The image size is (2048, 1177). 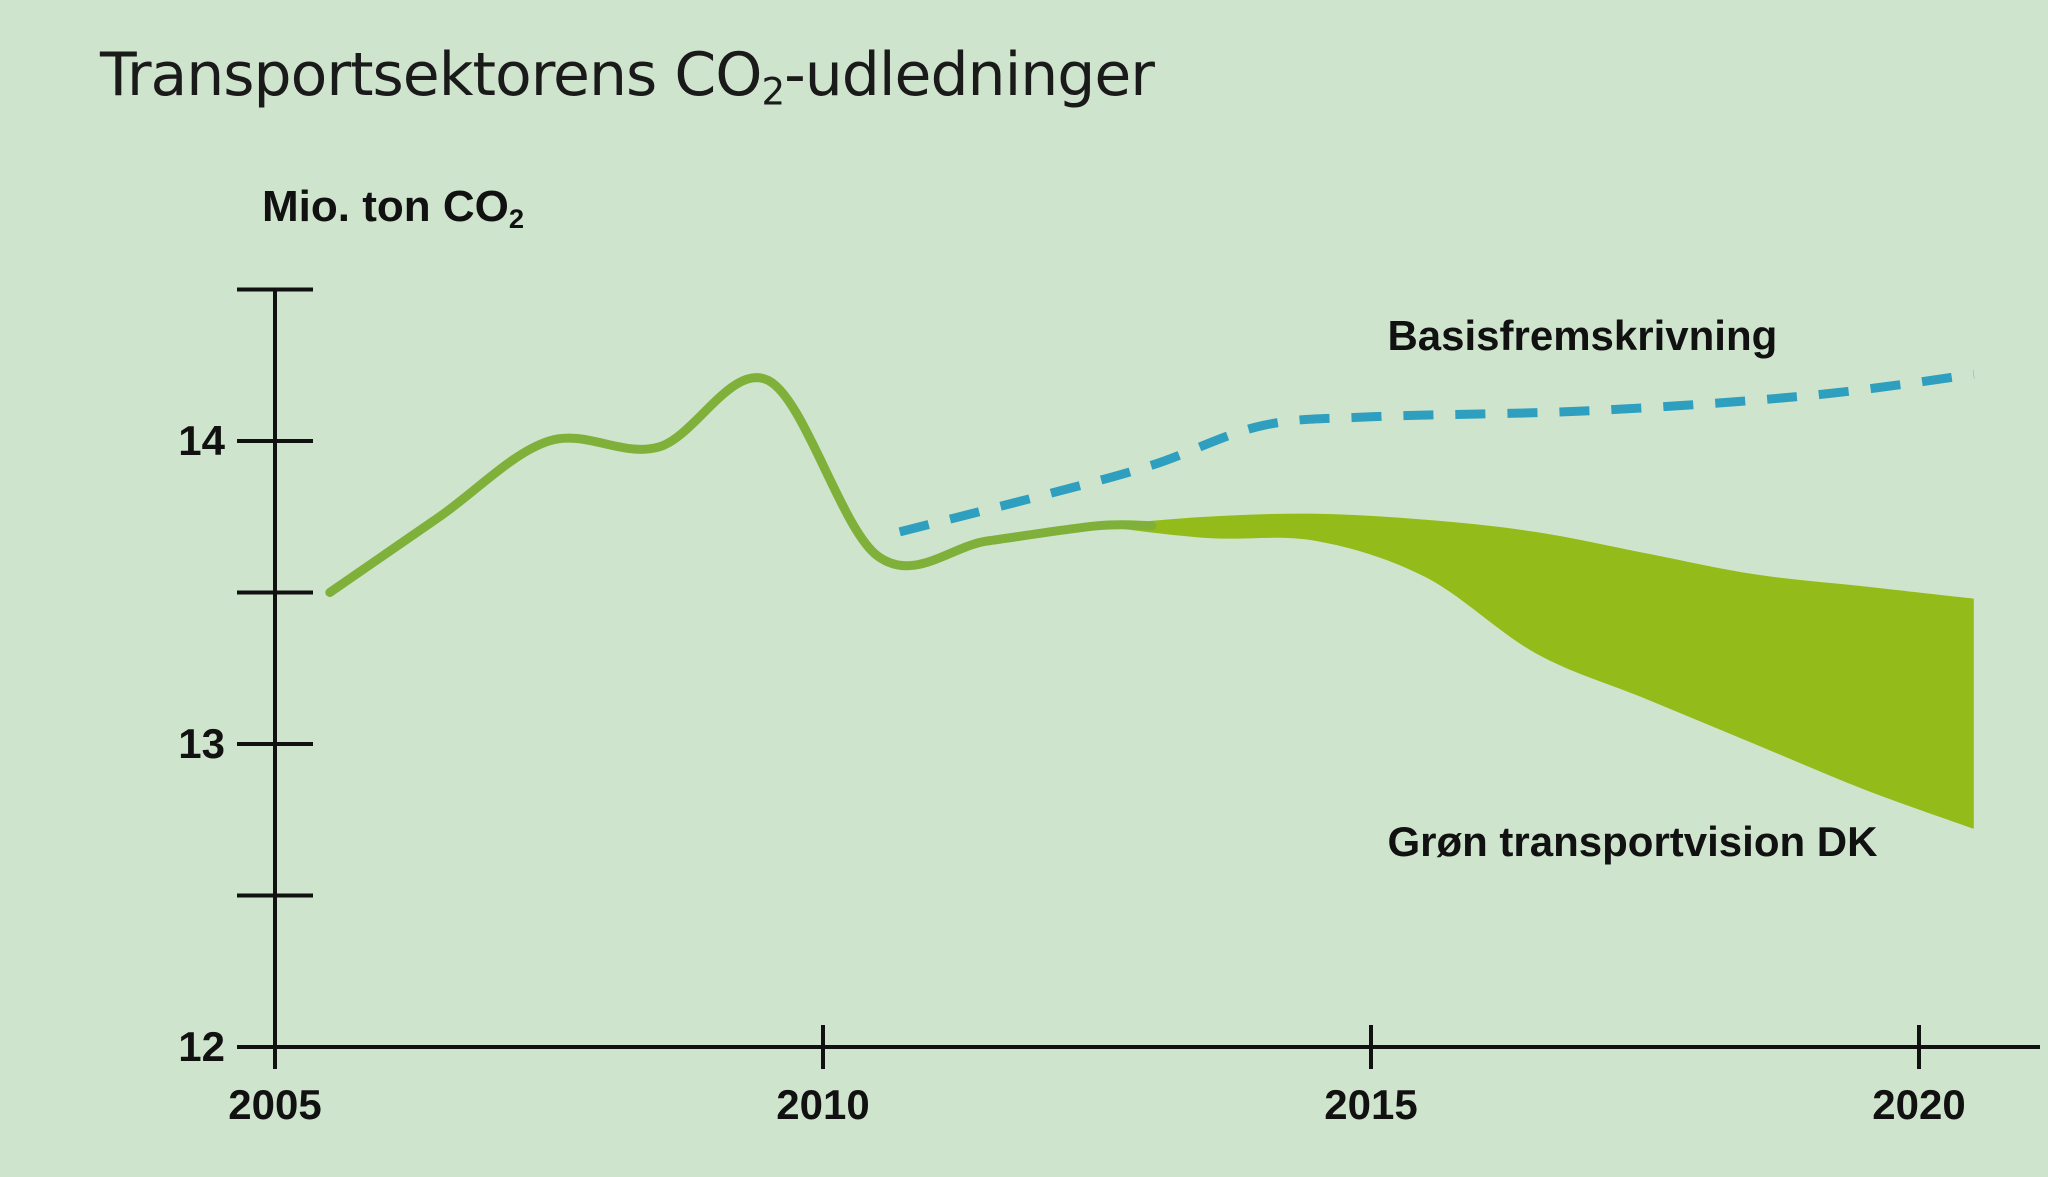 I want to click on y-tick-label: 12, so click(x=201, y=1046).